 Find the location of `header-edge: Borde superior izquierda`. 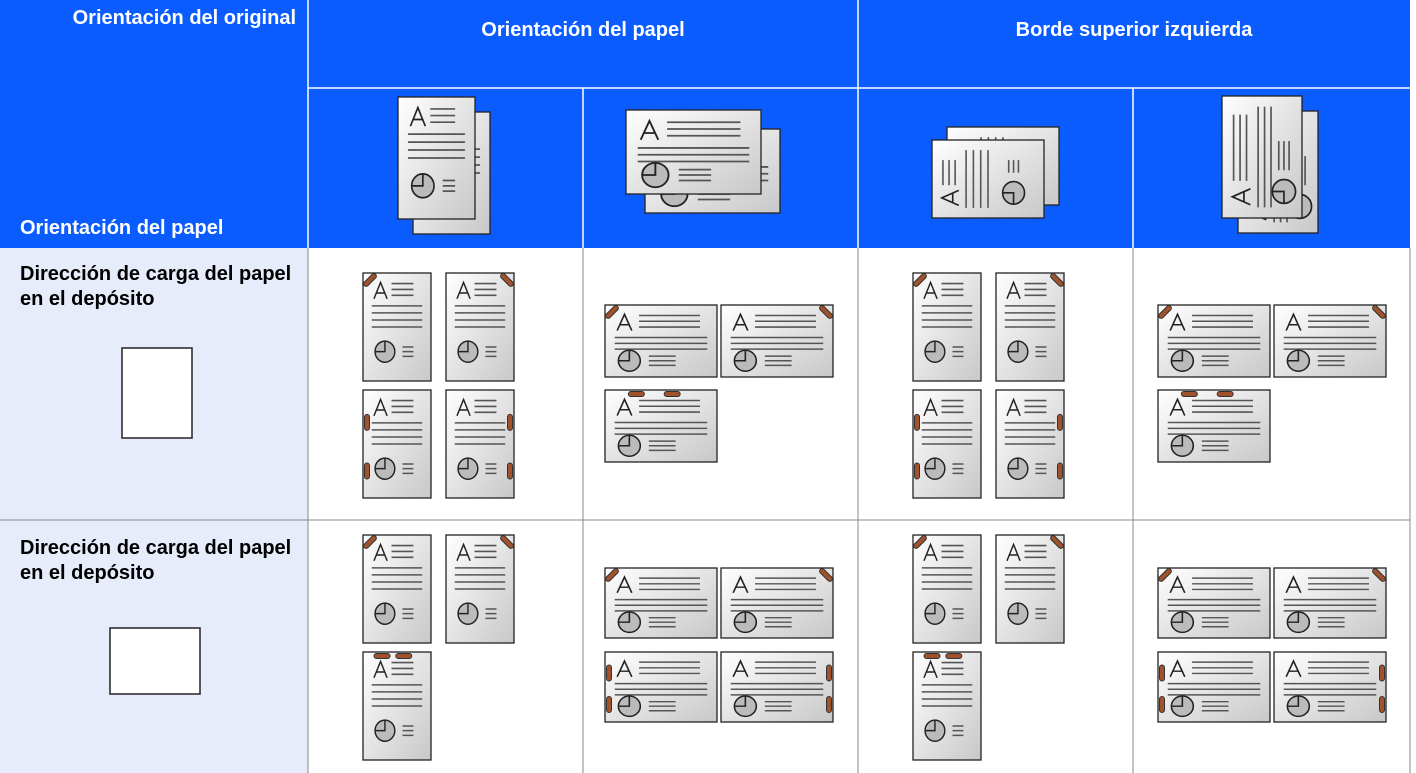

header-edge: Borde superior izquierda is located at coordinates (1134, 30).